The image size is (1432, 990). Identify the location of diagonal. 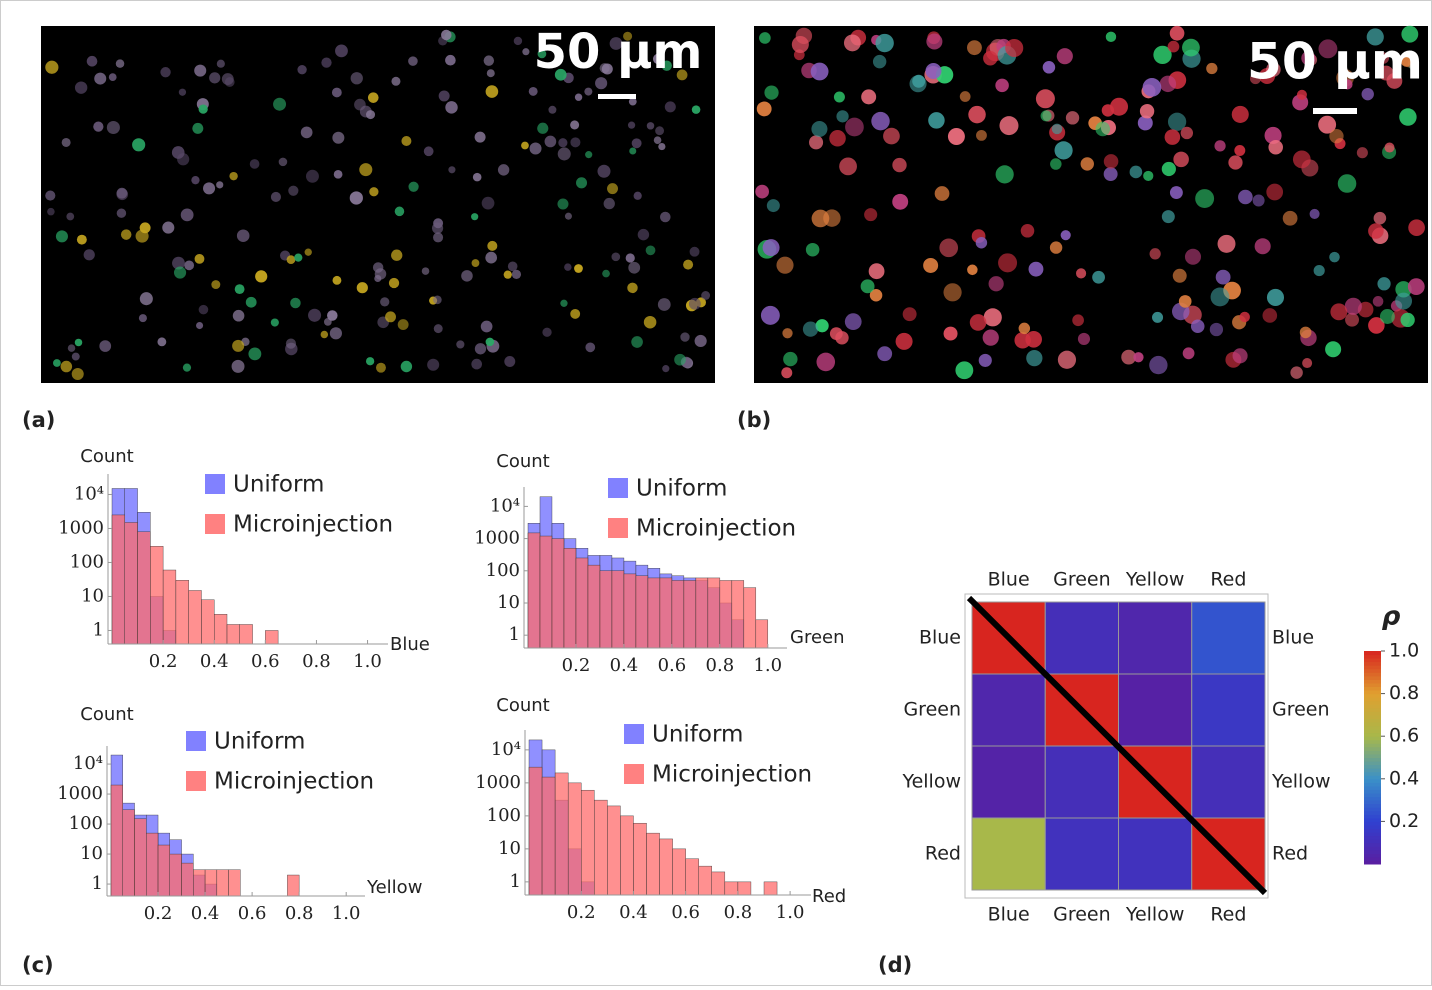
(1117, 745).